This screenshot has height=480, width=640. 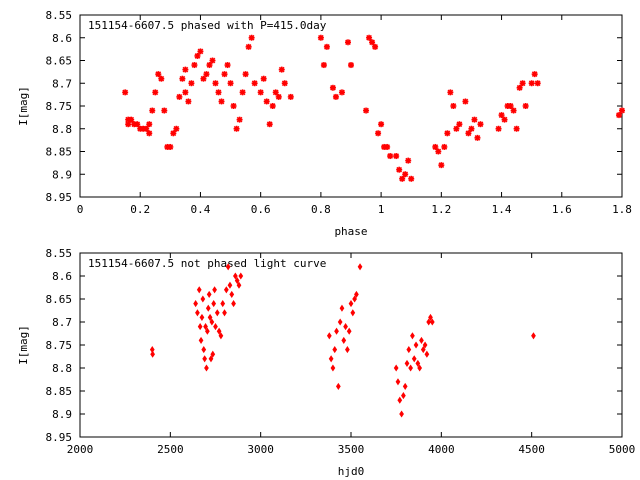 What do you see at coordinates (261, 209) in the screenshot?
I see `x-tick-label: 0.6` at bounding box center [261, 209].